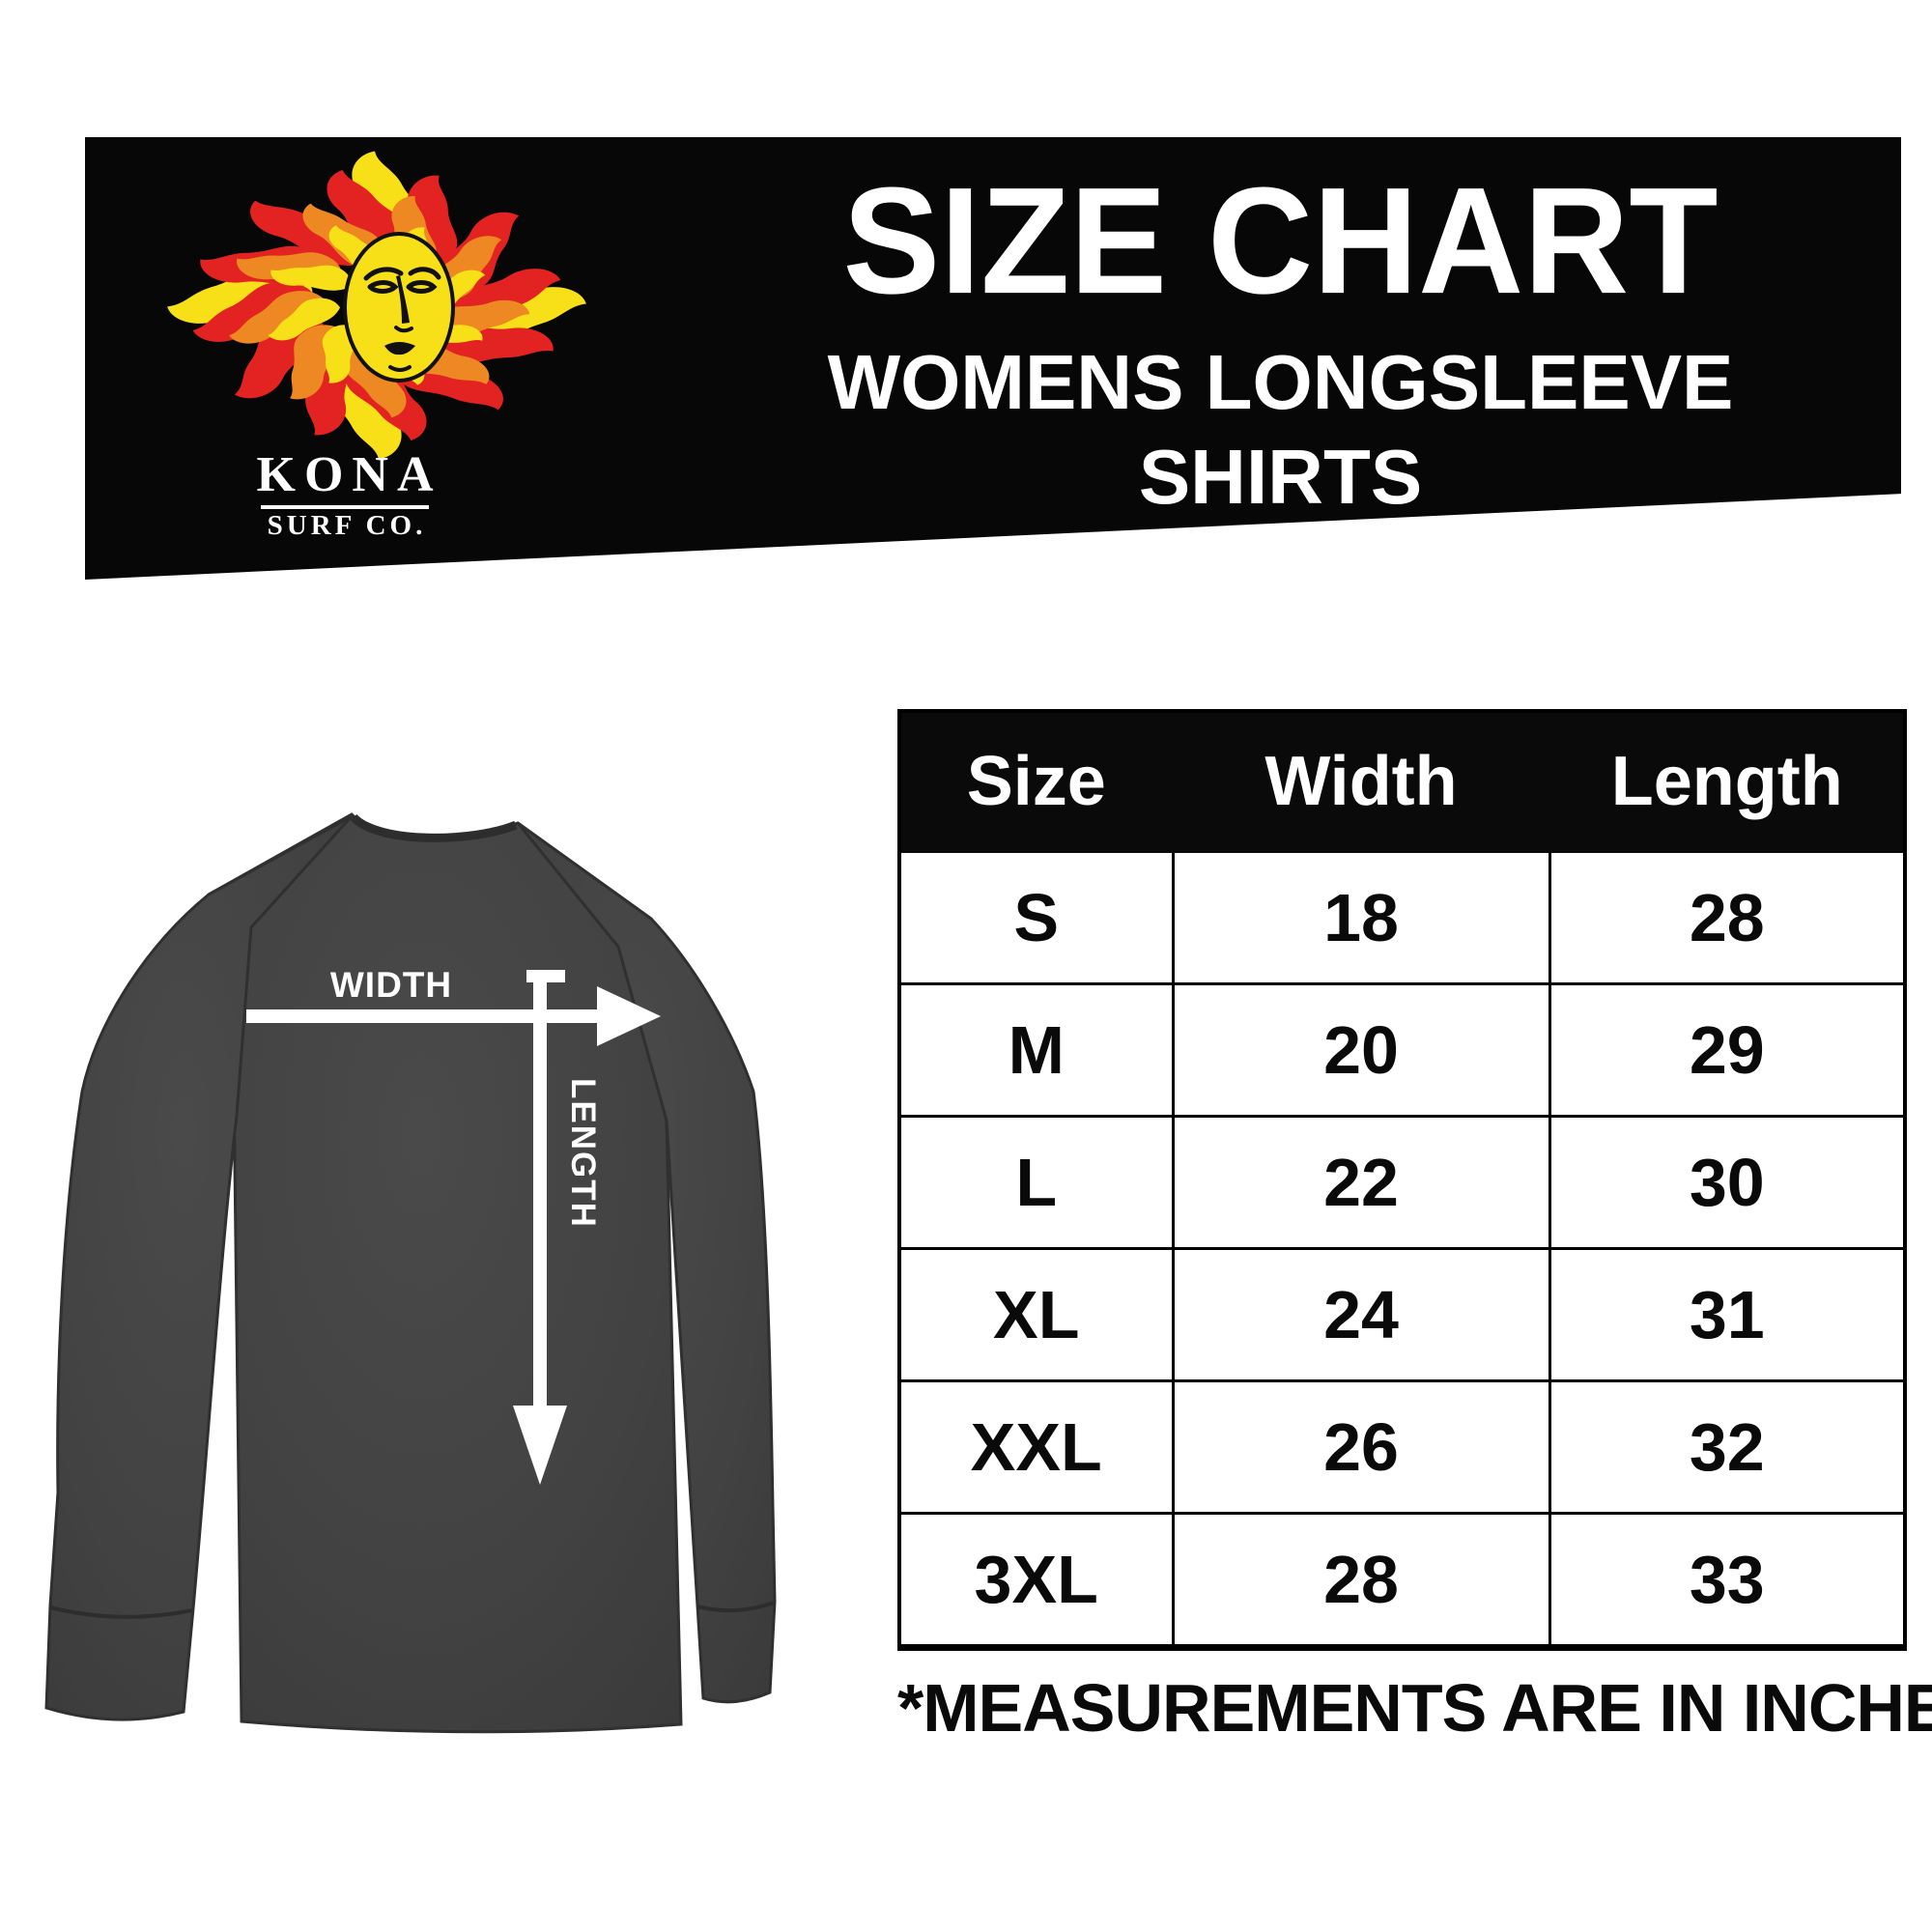  Describe the element at coordinates (1361, 1447) in the screenshot. I see `width-cell: 26` at that location.